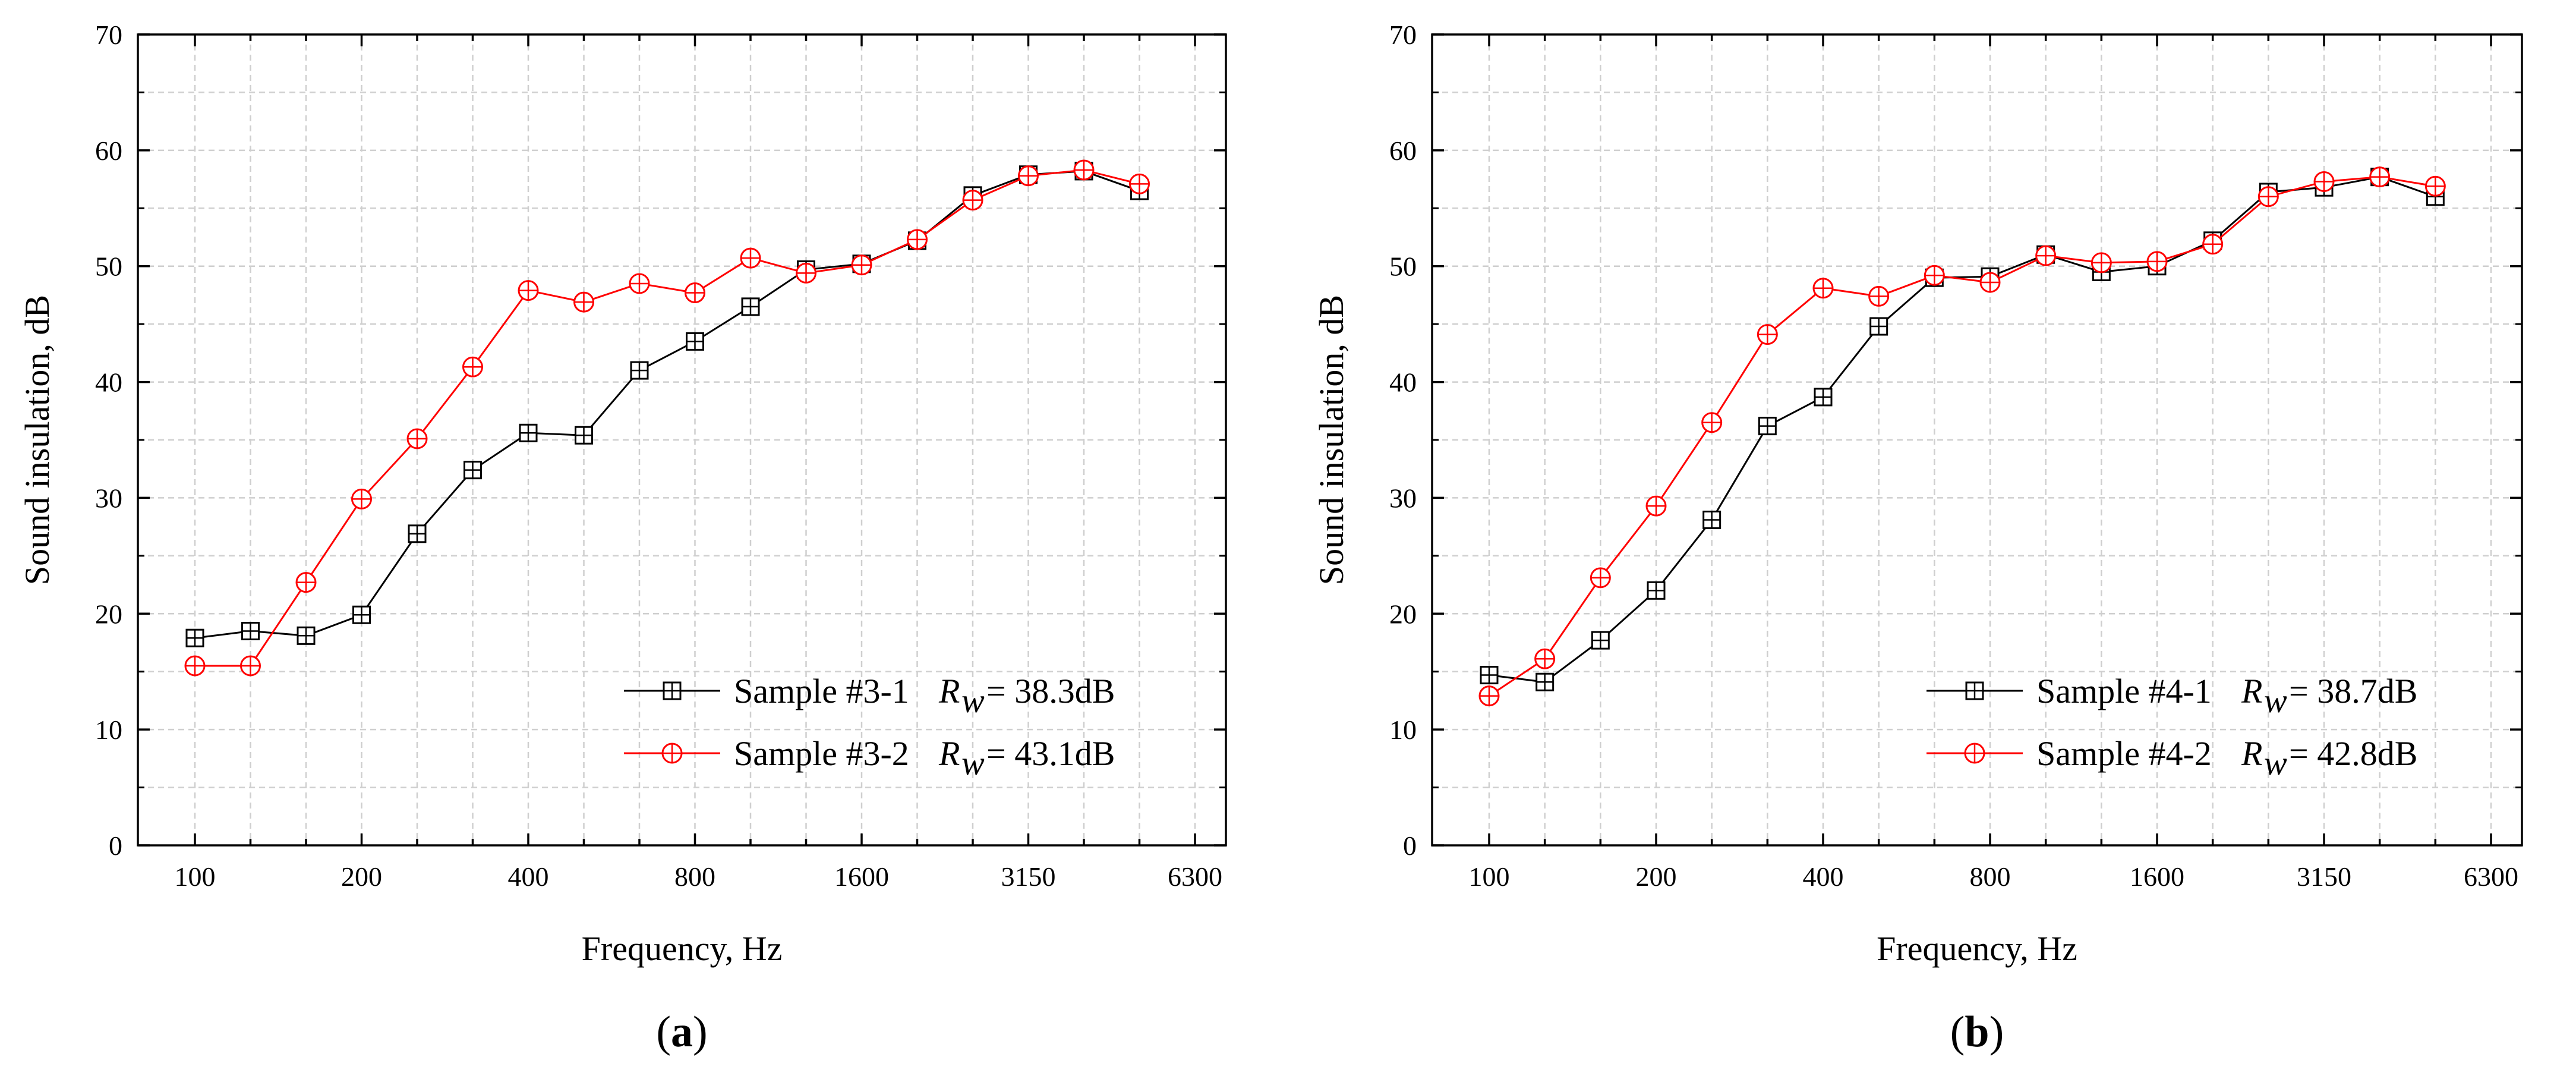 The image size is (2576, 1079). I want to click on x-tick-label: 800, so click(695, 876).